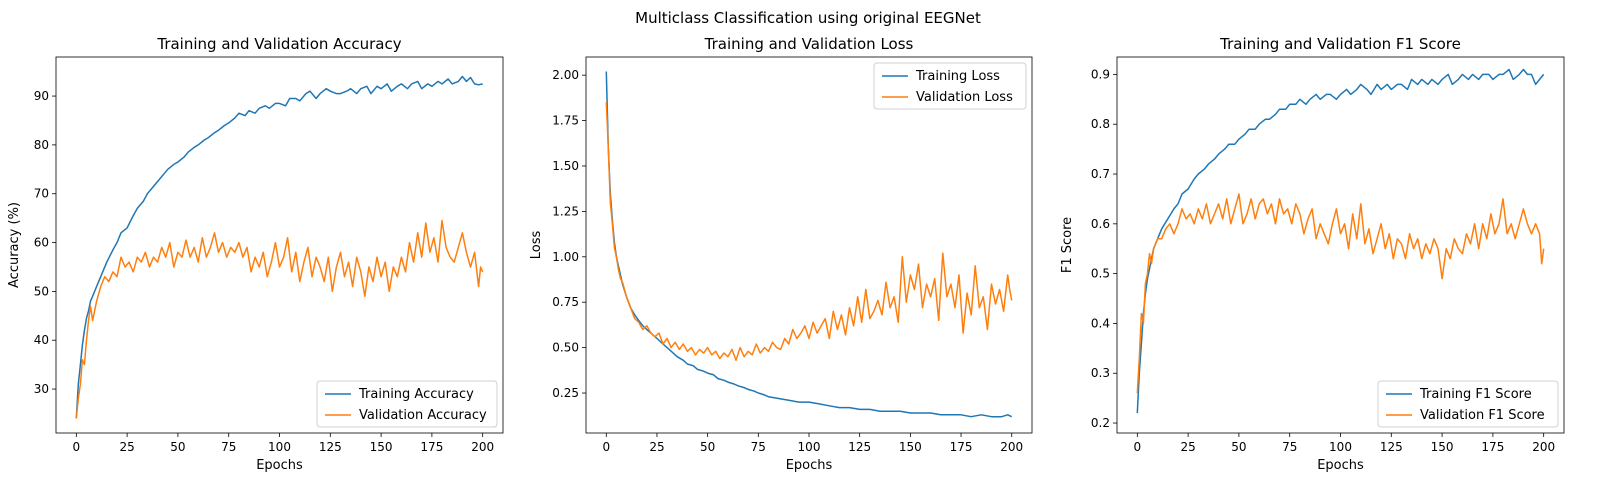  Describe the element at coordinates (1475, 394) in the screenshot. I see `legend-label-training: Training F1 Score` at that location.